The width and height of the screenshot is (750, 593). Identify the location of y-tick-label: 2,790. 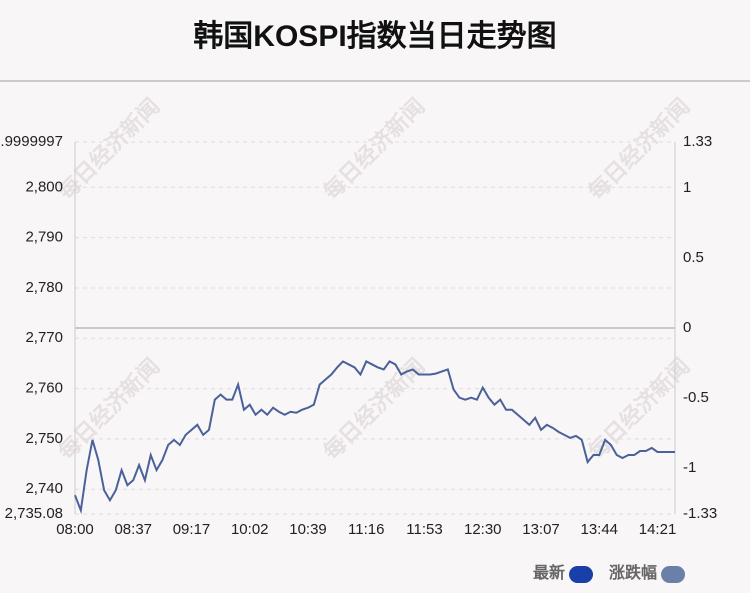
(44, 237).